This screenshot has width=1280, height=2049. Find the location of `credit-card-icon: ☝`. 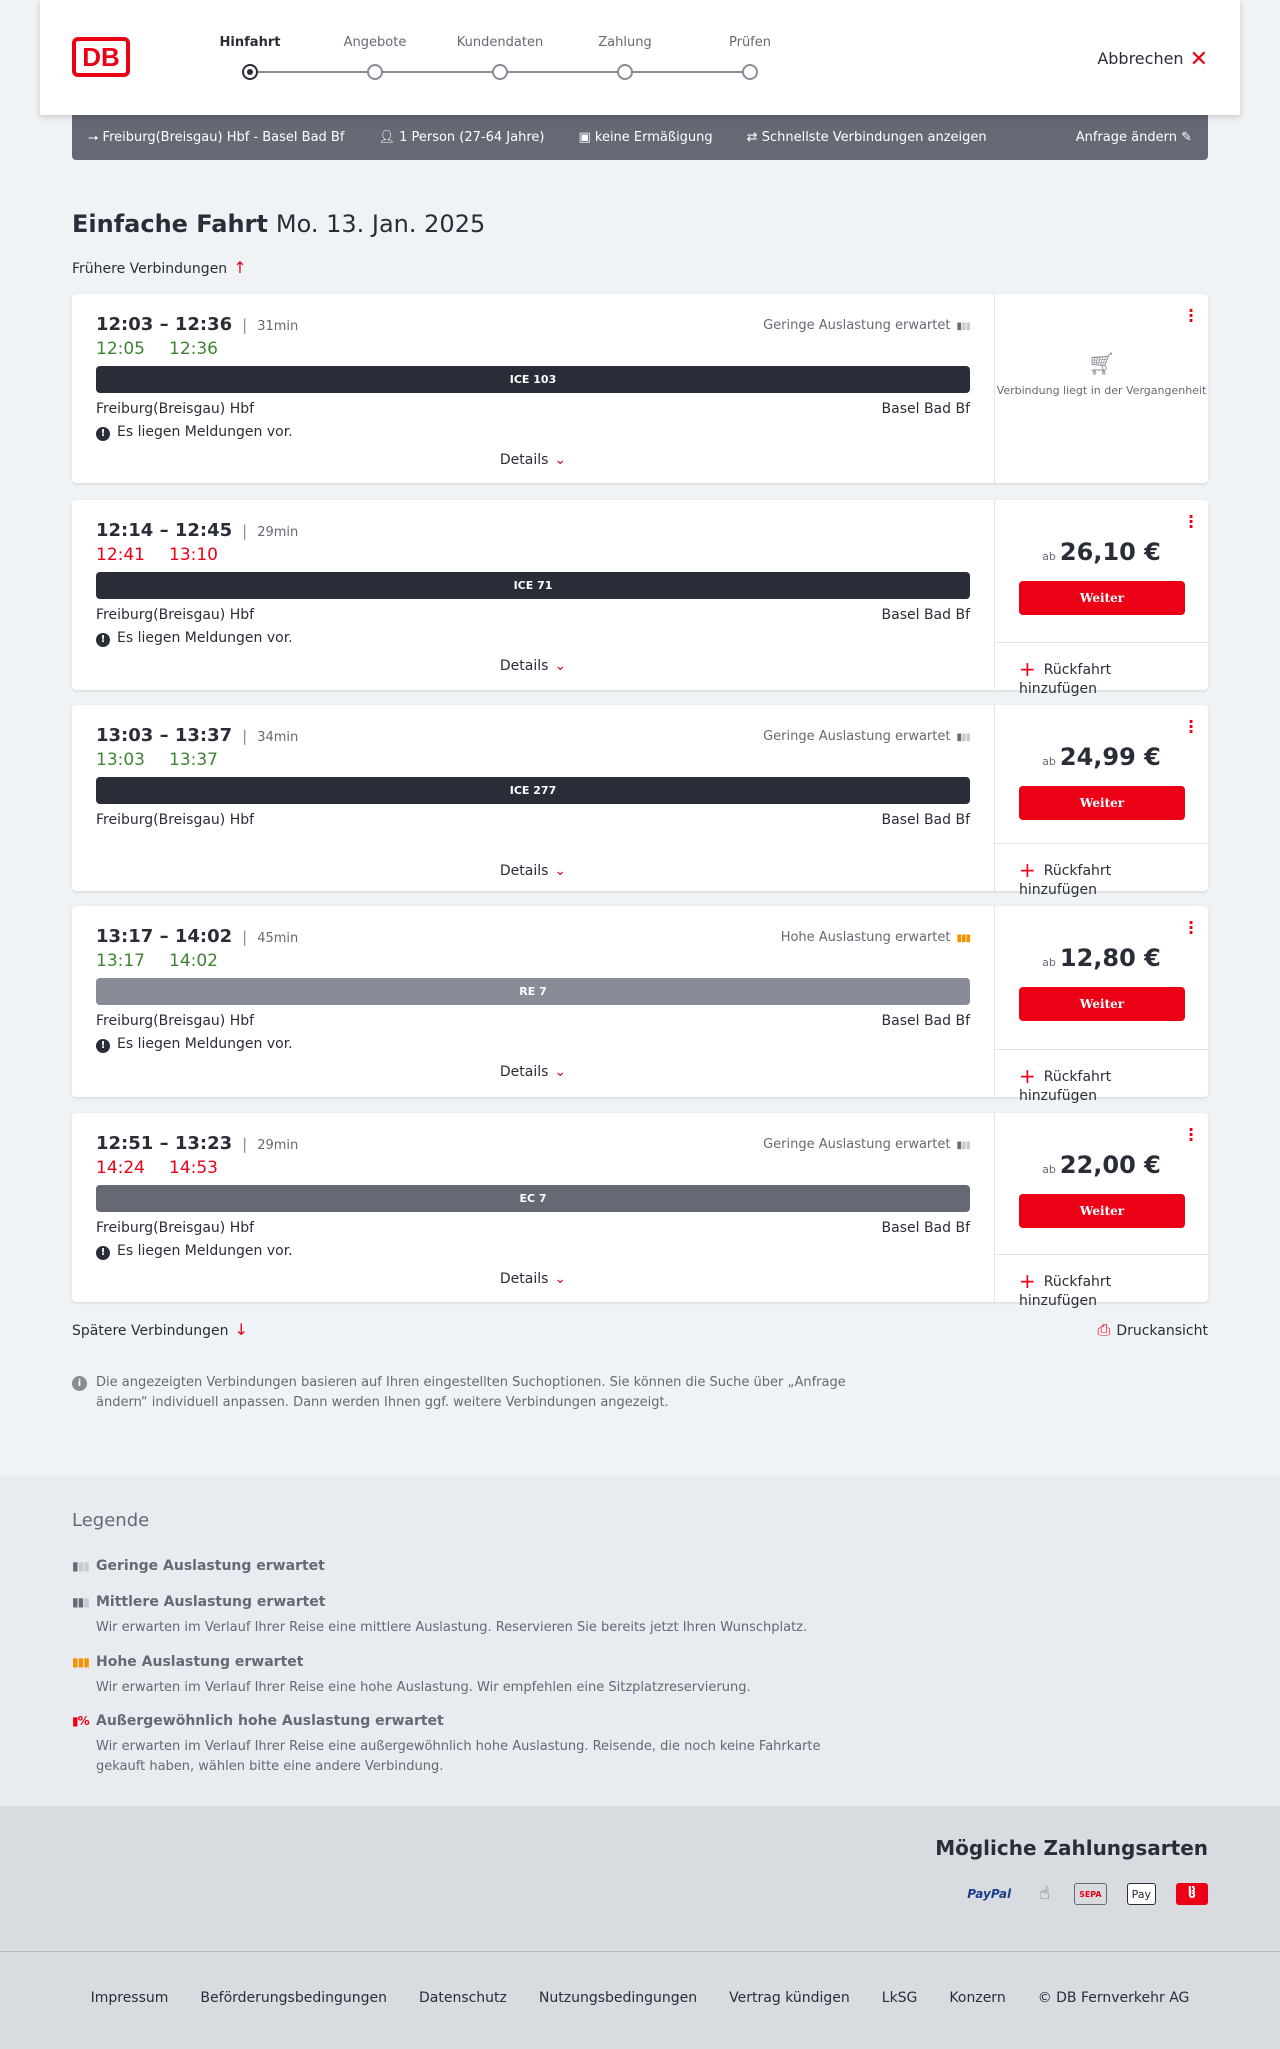

credit-card-icon: ☝ is located at coordinates (1045, 1893).